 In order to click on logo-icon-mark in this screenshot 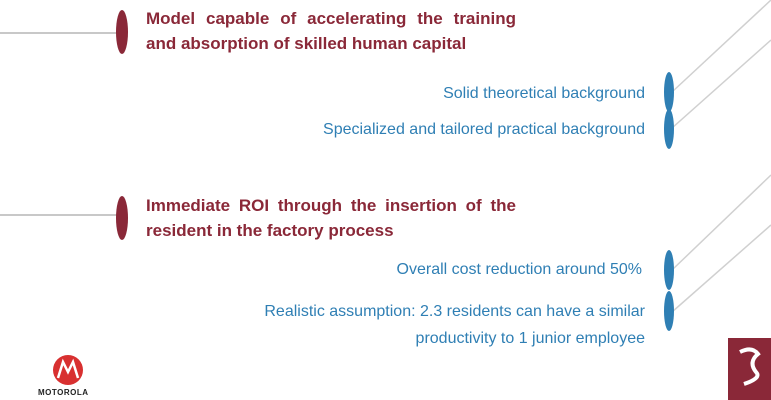, I will do `click(68, 368)`.